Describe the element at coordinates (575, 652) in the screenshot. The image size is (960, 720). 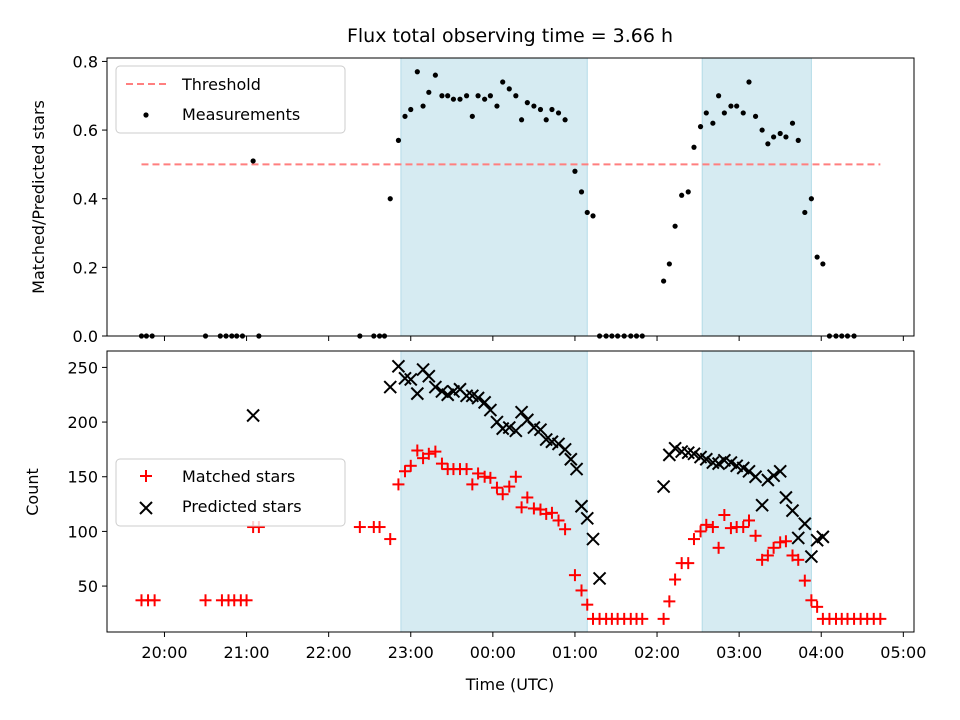
I see `x-tick-label-5: 01:00` at that location.